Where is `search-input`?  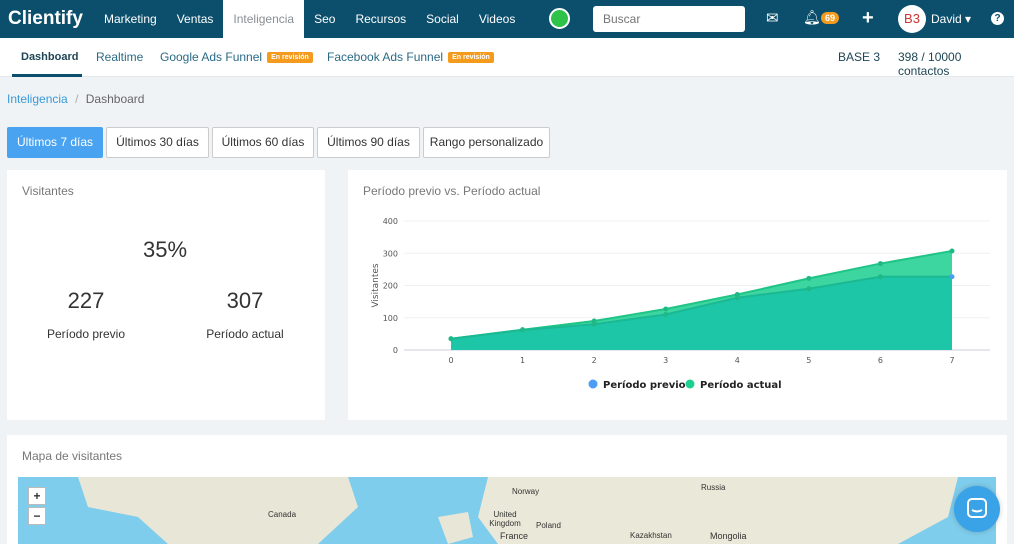
search-input is located at coordinates (669, 19).